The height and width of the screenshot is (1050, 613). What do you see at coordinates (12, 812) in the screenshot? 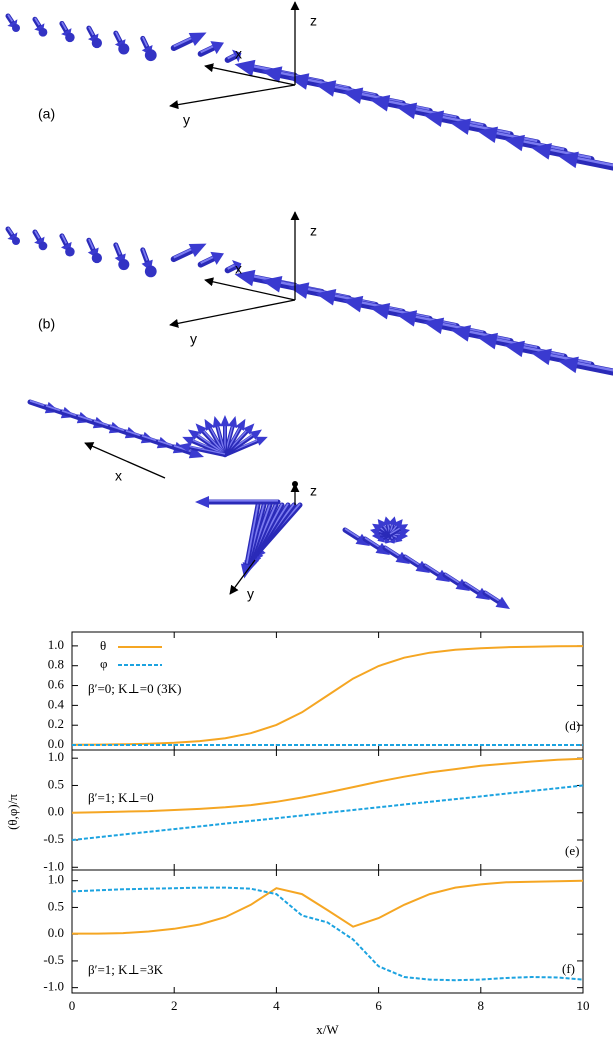
I see `y-axis-label: (θ,φ)/π` at bounding box center [12, 812].